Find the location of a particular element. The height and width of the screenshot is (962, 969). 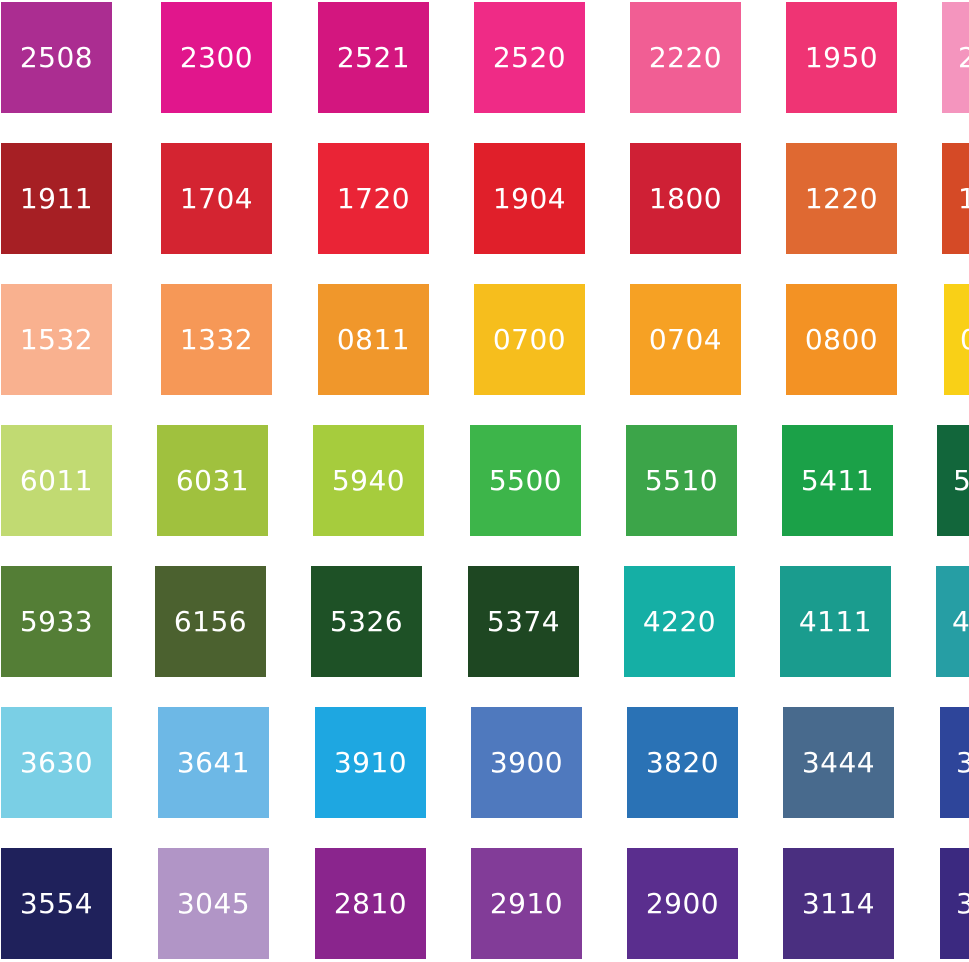

swatch-blues-4: 3900 is located at coordinates (526, 762).